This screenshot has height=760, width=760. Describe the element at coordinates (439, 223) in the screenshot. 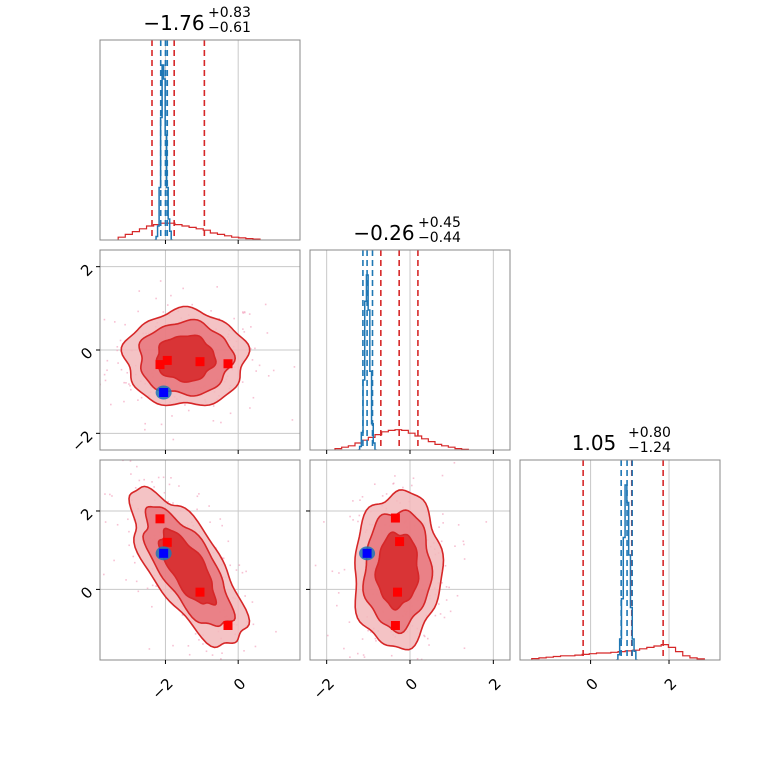

I see `param-title-upper-error: +0.45` at that location.